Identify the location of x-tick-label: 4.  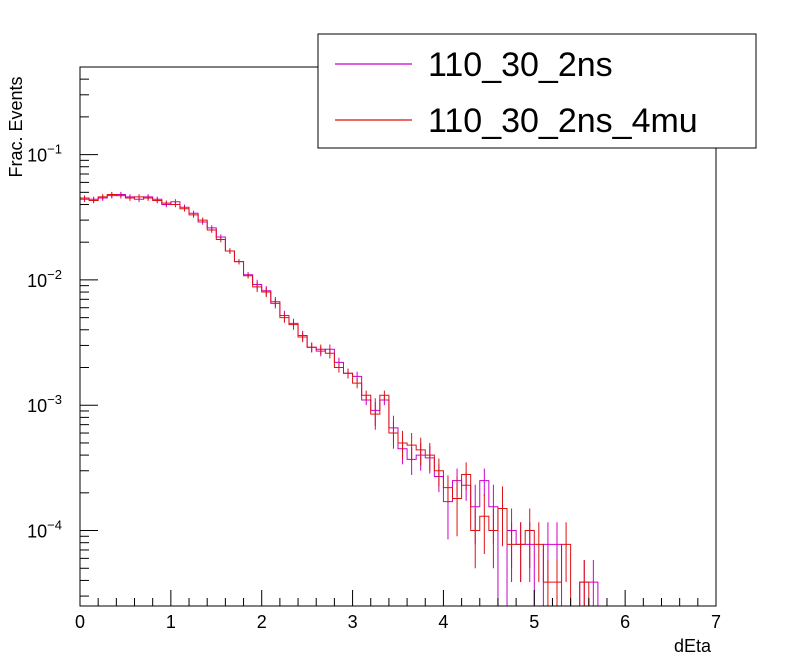
(443, 622).